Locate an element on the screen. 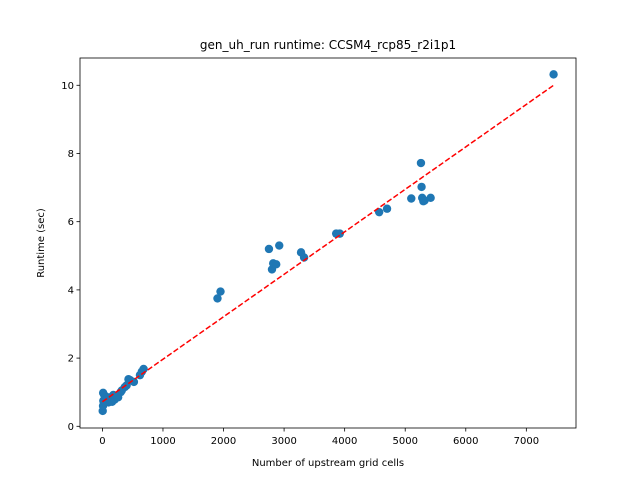 This screenshot has width=640, height=480. x-axis-label: Number of upstream grid cells is located at coordinates (328, 463).